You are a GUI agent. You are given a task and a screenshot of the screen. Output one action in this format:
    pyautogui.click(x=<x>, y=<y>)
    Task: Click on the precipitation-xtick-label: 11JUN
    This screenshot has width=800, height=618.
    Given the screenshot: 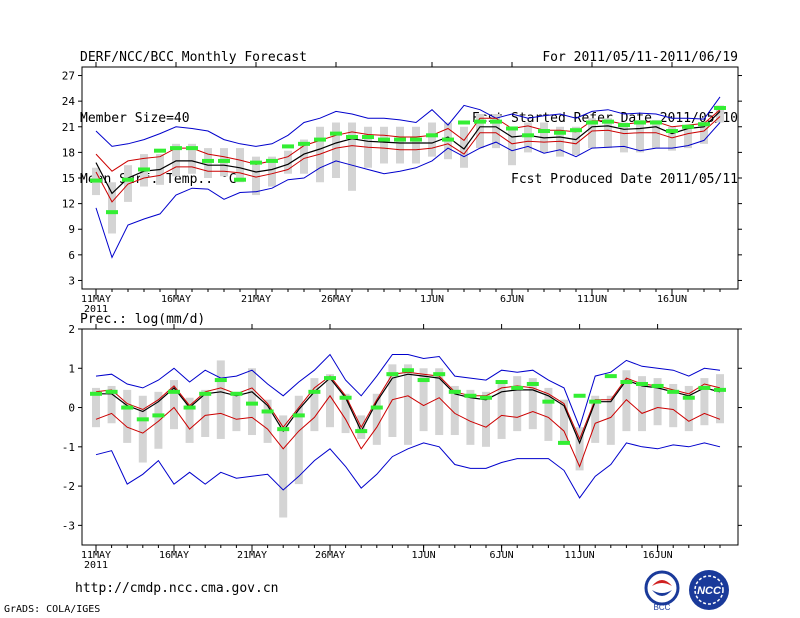 What is the action you would take?
    pyautogui.click(x=580, y=555)
    